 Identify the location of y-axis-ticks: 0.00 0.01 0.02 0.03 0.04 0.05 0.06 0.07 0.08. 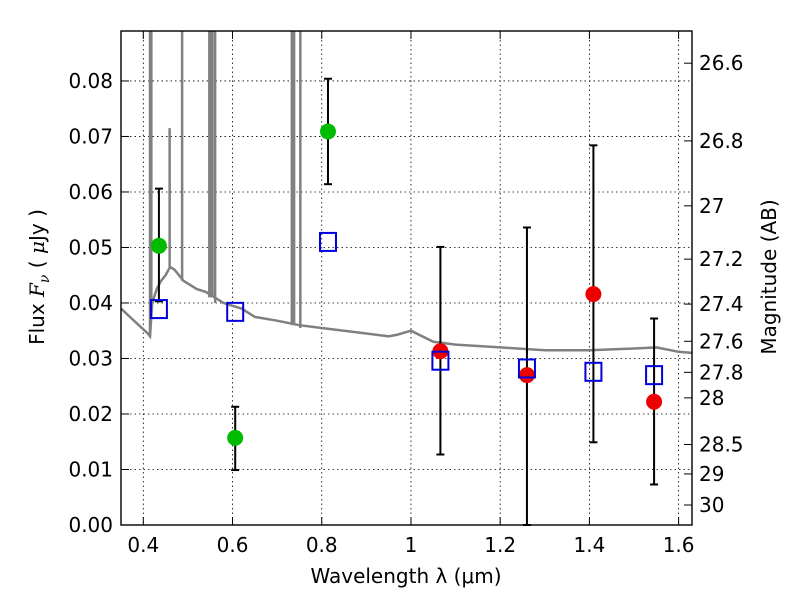
(98, 303).